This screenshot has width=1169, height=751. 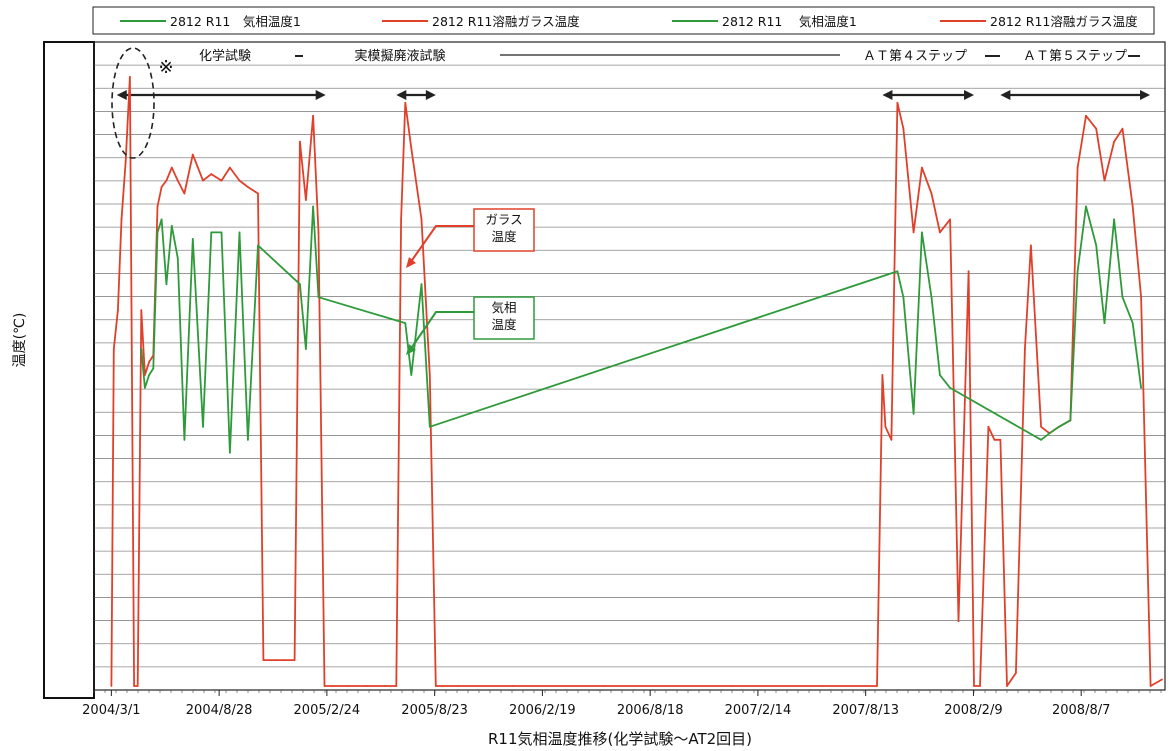 I want to click on legend-entry: 2812 R11 気相温度1, so click(x=235, y=21).